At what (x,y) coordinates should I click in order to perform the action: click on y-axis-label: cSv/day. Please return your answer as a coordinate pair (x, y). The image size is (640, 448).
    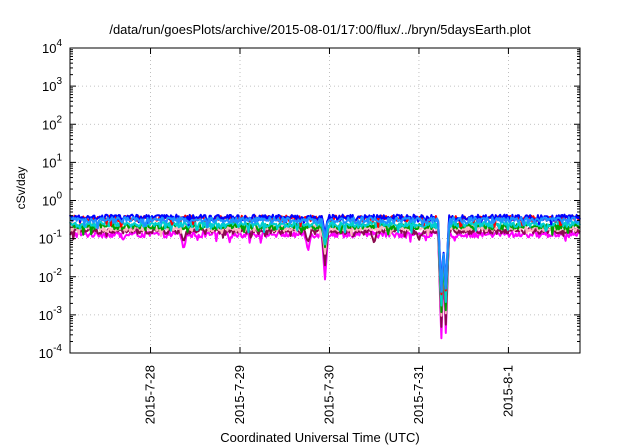
    Looking at the image, I should click on (21, 188).